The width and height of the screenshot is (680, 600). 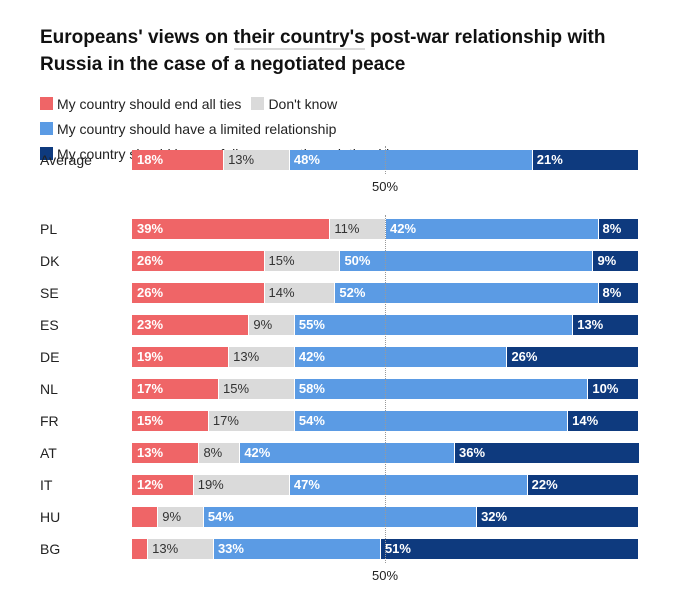 What do you see at coordinates (230, 548) in the screenshot?
I see `data-label: 33%` at bounding box center [230, 548].